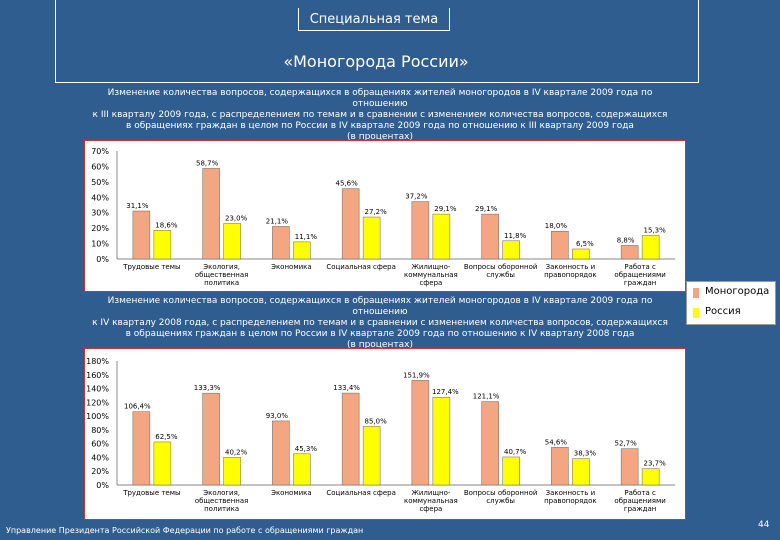 This screenshot has width=780, height=540. Describe the element at coordinates (100, 213) in the screenshot. I see `y-tick-label: 30%` at that location.